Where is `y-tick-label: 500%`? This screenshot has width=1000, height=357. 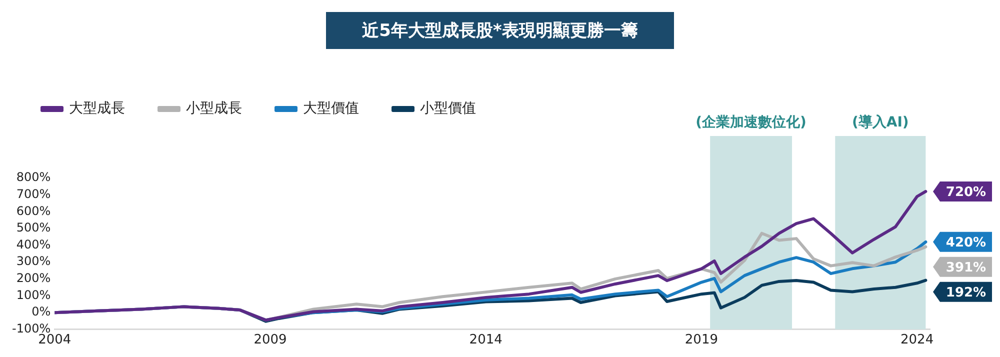 y-tick-label: 500% is located at coordinates (33, 227).